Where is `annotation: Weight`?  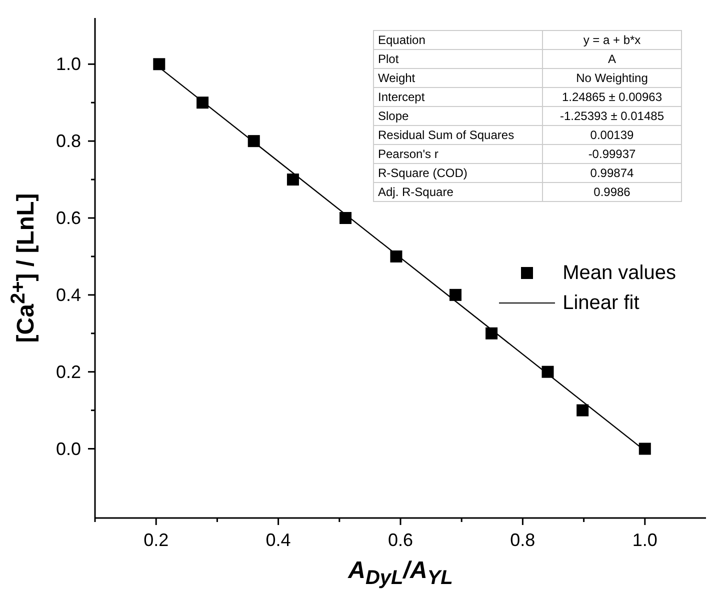 annotation: Weight is located at coordinates (458, 78).